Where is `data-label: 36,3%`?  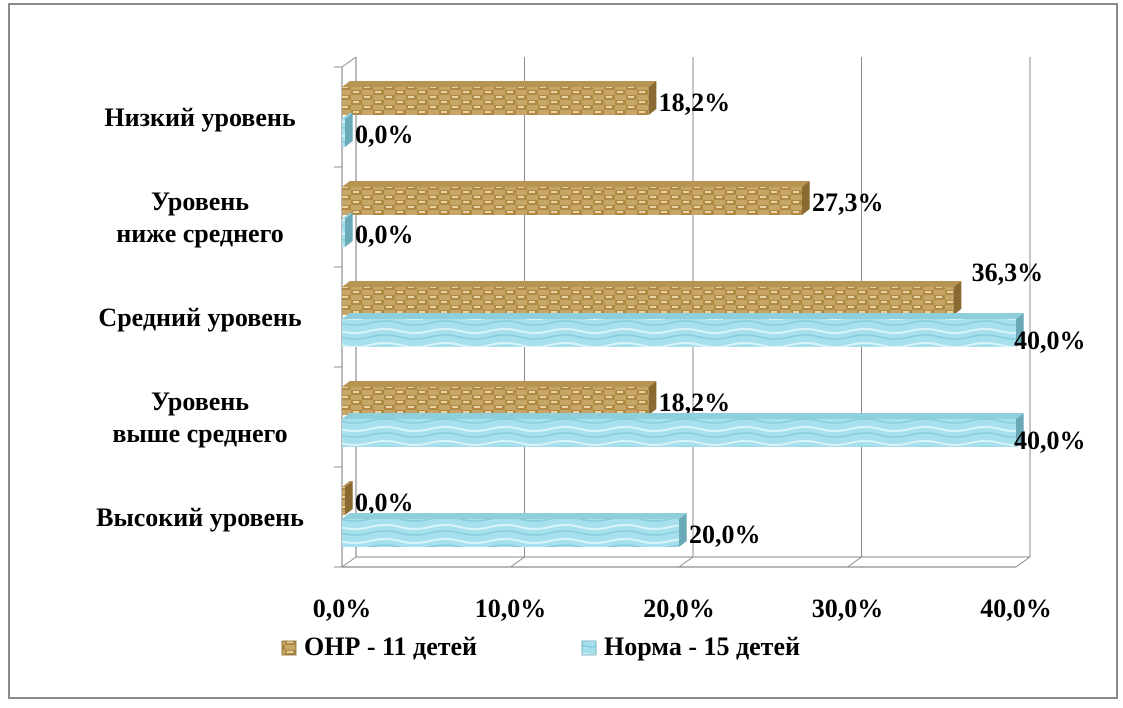
data-label: 36,3% is located at coordinates (1008, 272).